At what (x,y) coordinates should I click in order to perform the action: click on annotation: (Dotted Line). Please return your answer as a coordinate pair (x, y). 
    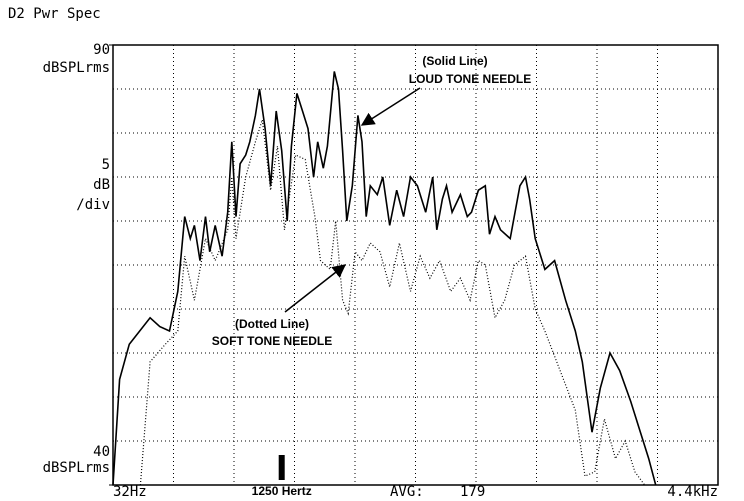
    Looking at the image, I should click on (272, 324).